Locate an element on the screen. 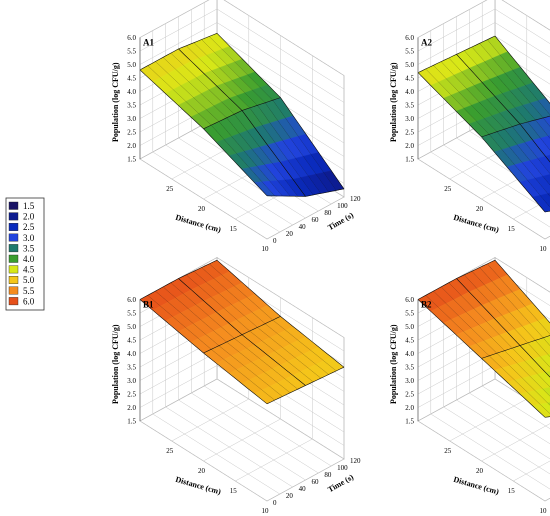 The image size is (550, 516). legend-label: 3.0 is located at coordinates (29, 238).